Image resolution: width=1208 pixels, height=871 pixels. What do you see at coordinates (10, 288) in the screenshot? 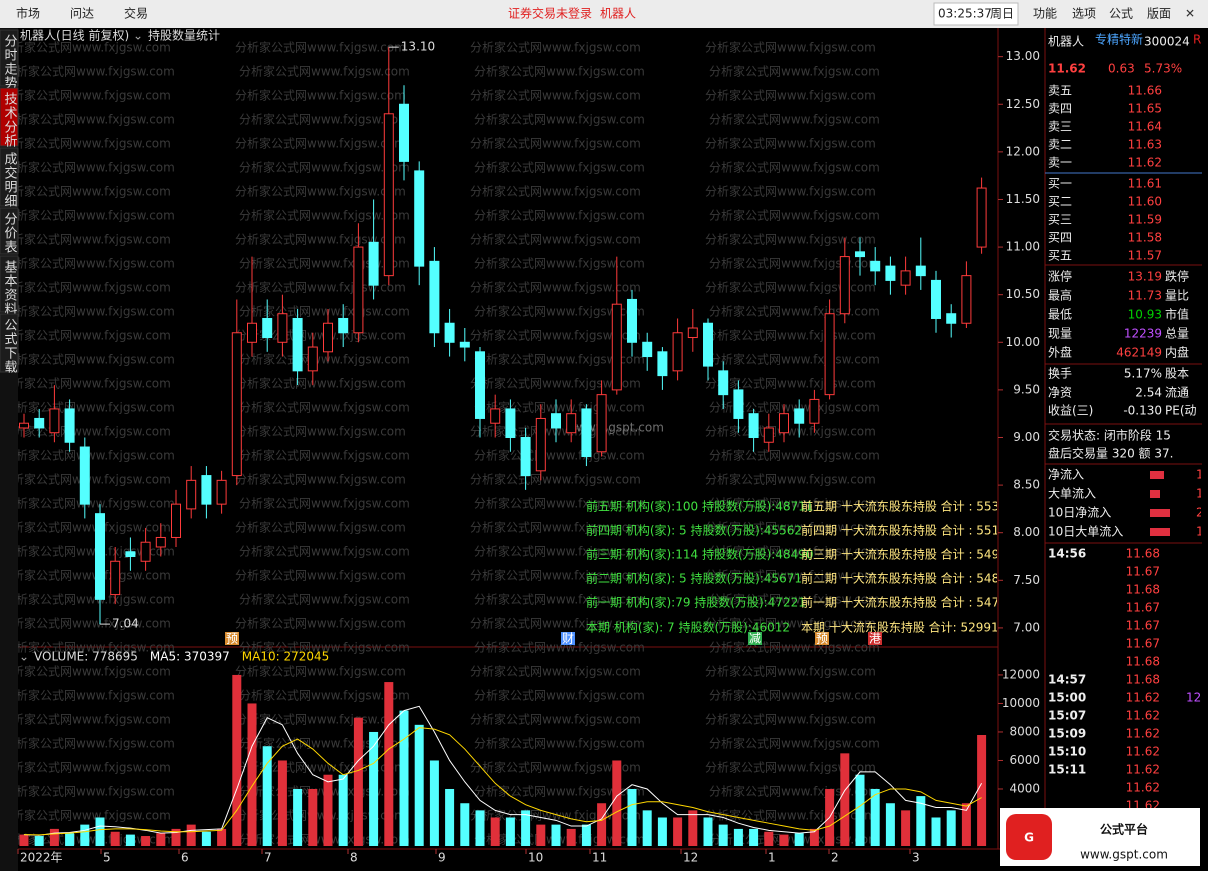
I see `side-tab: 基本资料` at bounding box center [10, 288].